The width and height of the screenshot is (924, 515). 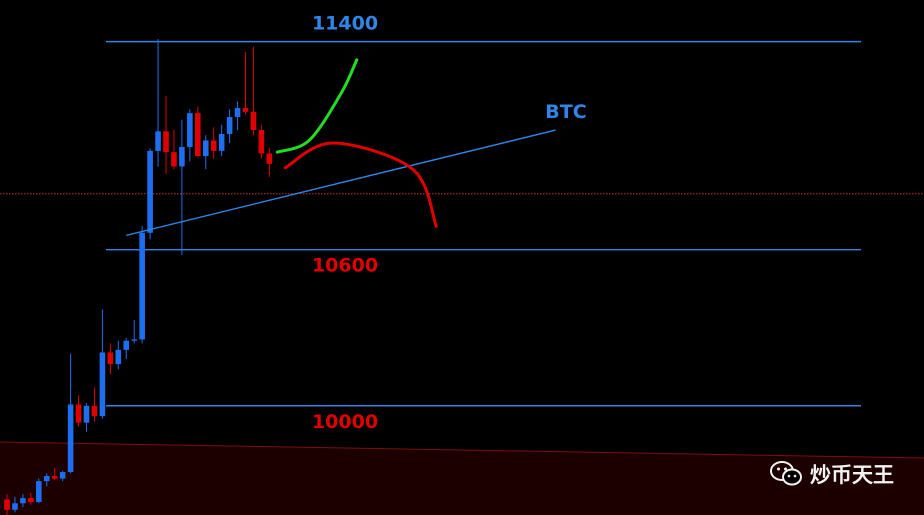 I want to click on bull-scenario-curve, so click(x=317, y=106).